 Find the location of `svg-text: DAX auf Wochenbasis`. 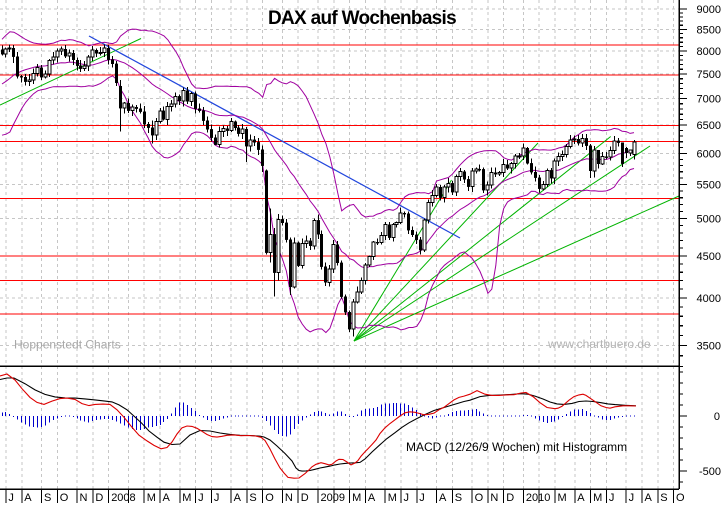

svg-text: DAX auf Wochenbasis is located at coordinates (362, 18).